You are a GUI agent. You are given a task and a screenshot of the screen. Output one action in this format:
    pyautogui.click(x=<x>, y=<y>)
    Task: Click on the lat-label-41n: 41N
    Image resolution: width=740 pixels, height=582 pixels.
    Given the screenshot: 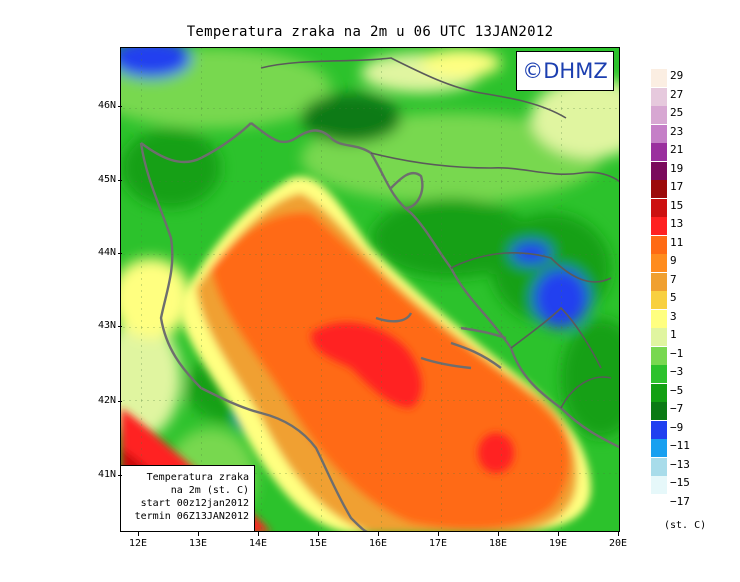 What is the action you would take?
    pyautogui.click(x=104, y=474)
    